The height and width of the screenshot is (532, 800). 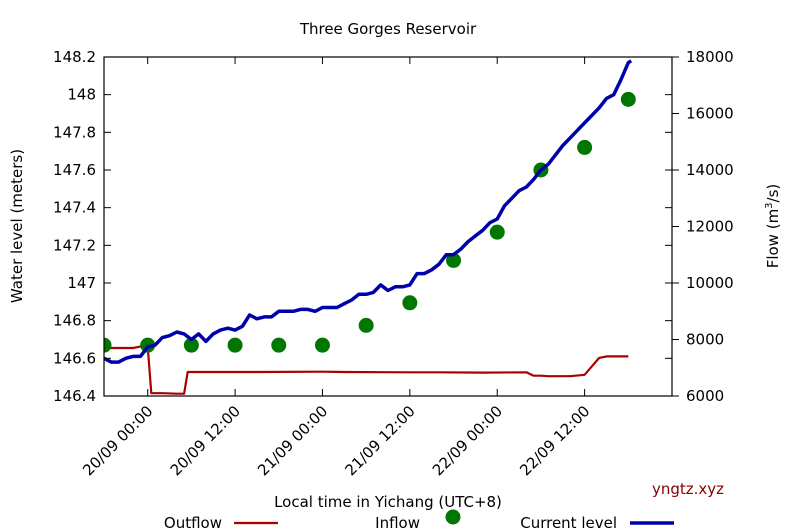 What do you see at coordinates (81, 95) in the screenshot?
I see `y-tick-label: 148` at bounding box center [81, 95].